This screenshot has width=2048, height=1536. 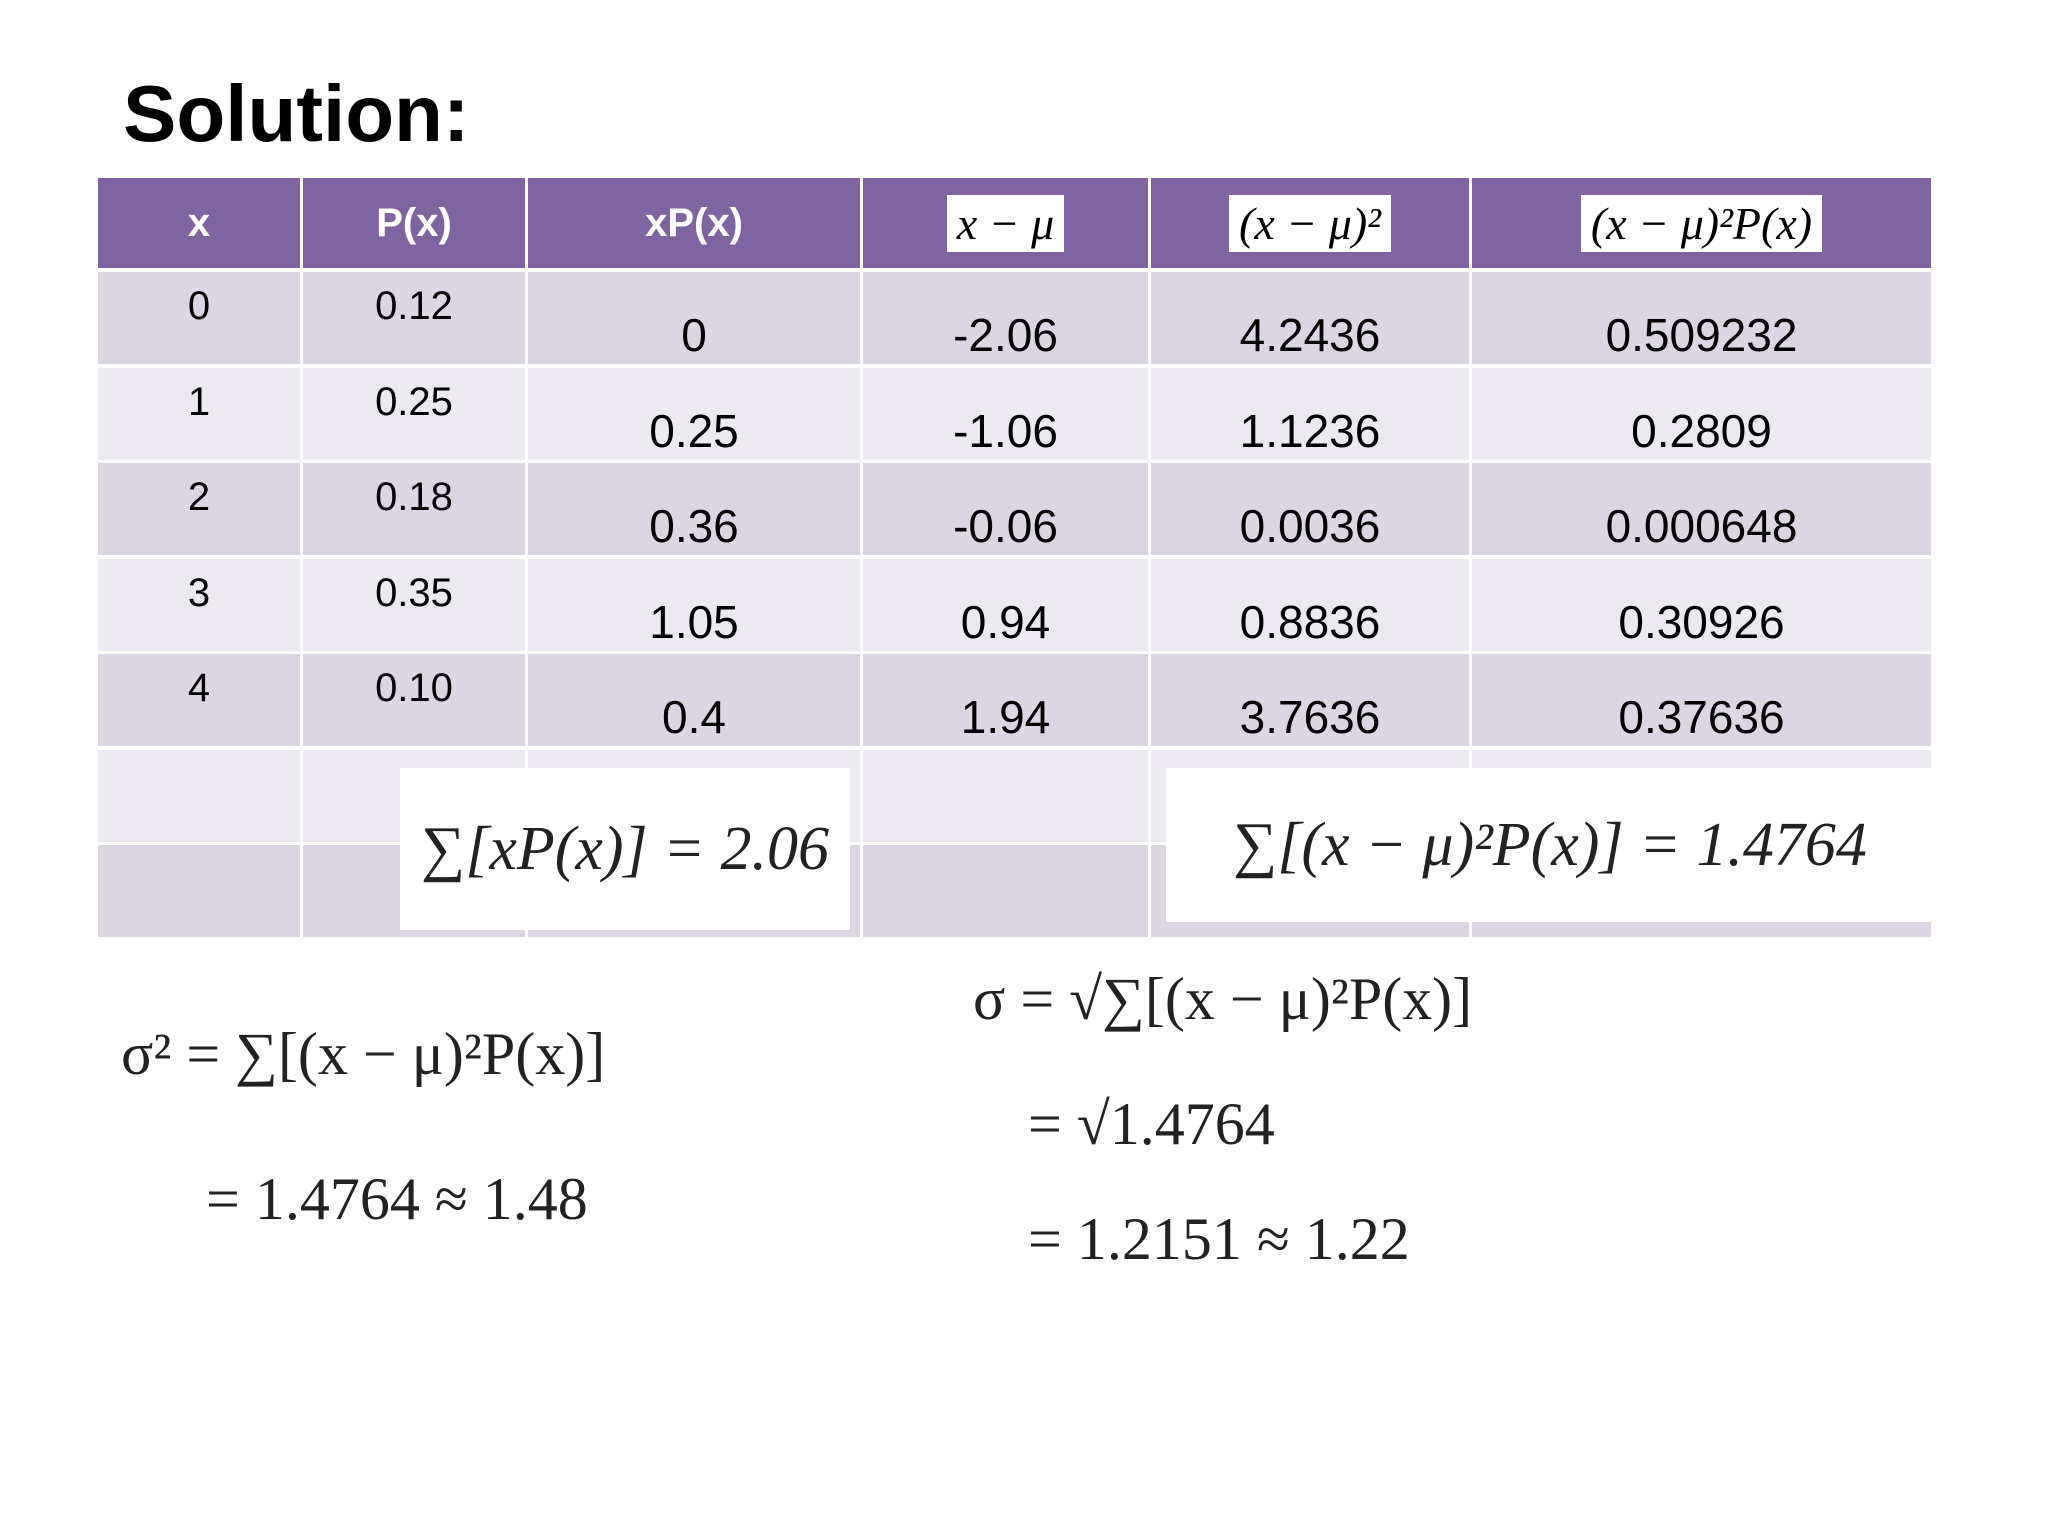 I want to click on table-cell: 2, so click(x=199, y=509).